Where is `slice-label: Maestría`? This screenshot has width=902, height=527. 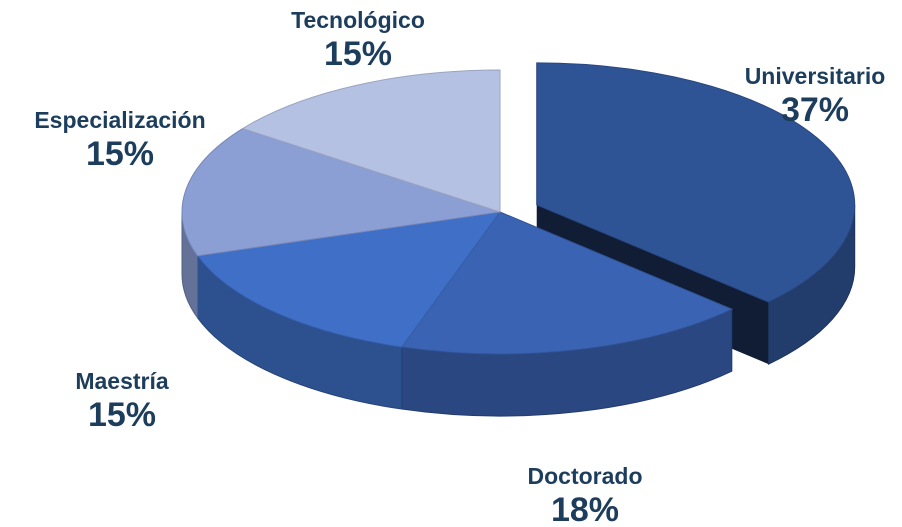 slice-label: Maestría is located at coordinates (122, 381).